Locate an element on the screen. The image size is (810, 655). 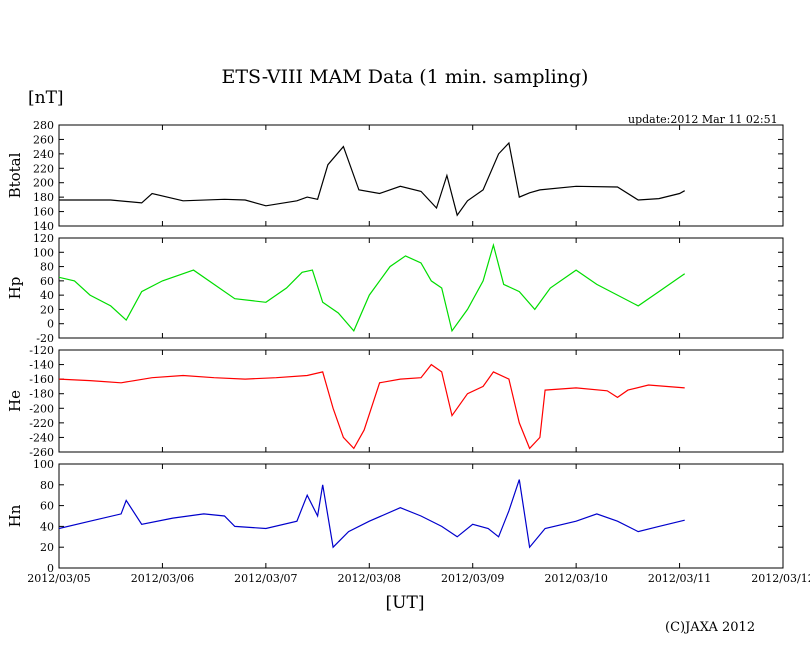
hp-ytick-label: 40 is located at coordinates (47, 295).